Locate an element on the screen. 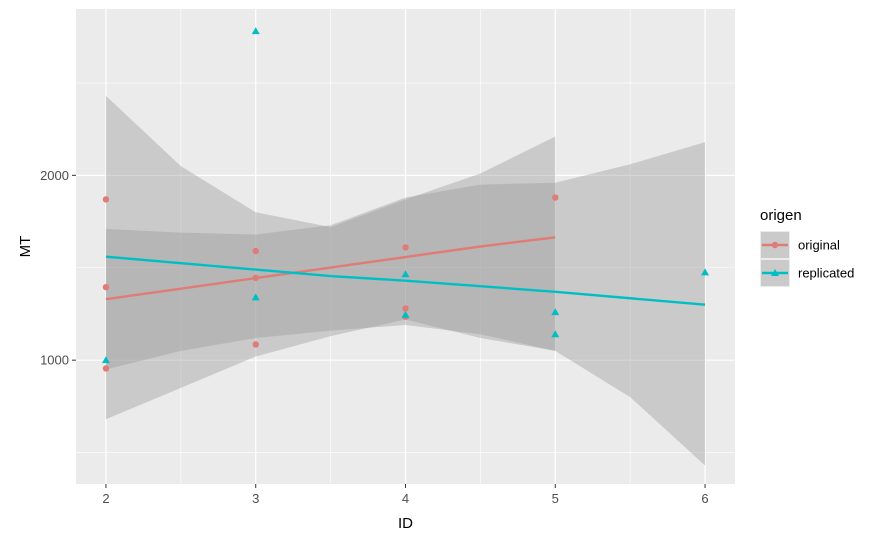  y-tick-label: 1000 is located at coordinates (54, 360).